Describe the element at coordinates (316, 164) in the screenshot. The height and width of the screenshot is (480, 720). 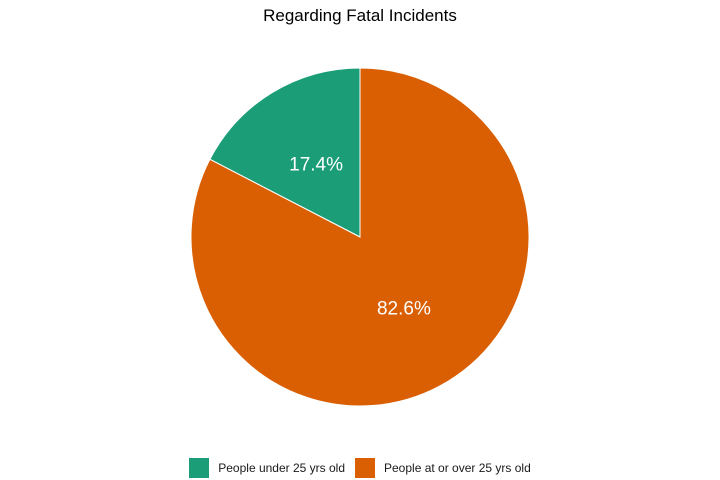
I see `pie-label-under-25: 17.4%` at that location.